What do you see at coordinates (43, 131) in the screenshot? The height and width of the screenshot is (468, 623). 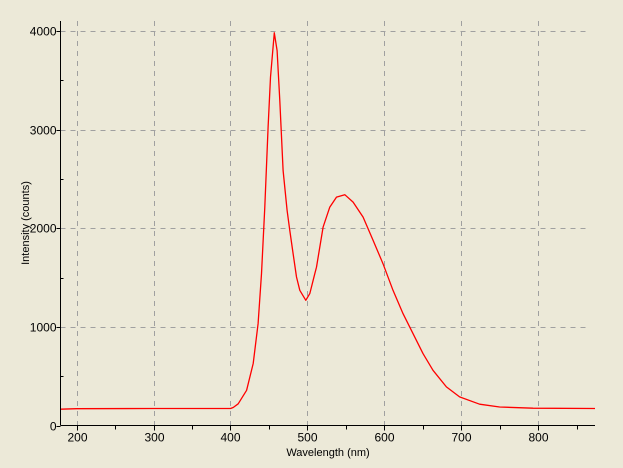 I see `y-tick-label: 3000` at bounding box center [43, 131].